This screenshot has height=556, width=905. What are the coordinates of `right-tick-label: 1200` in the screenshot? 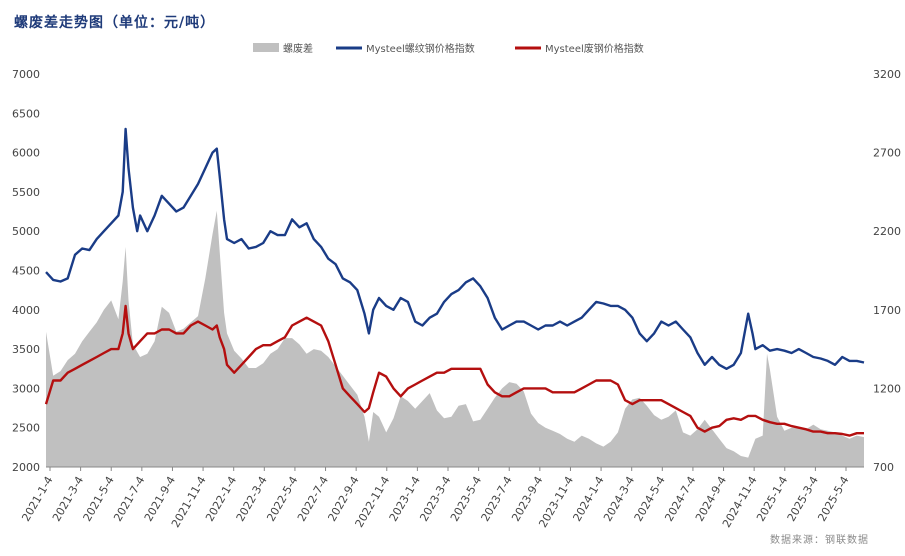 It's located at (887, 388).